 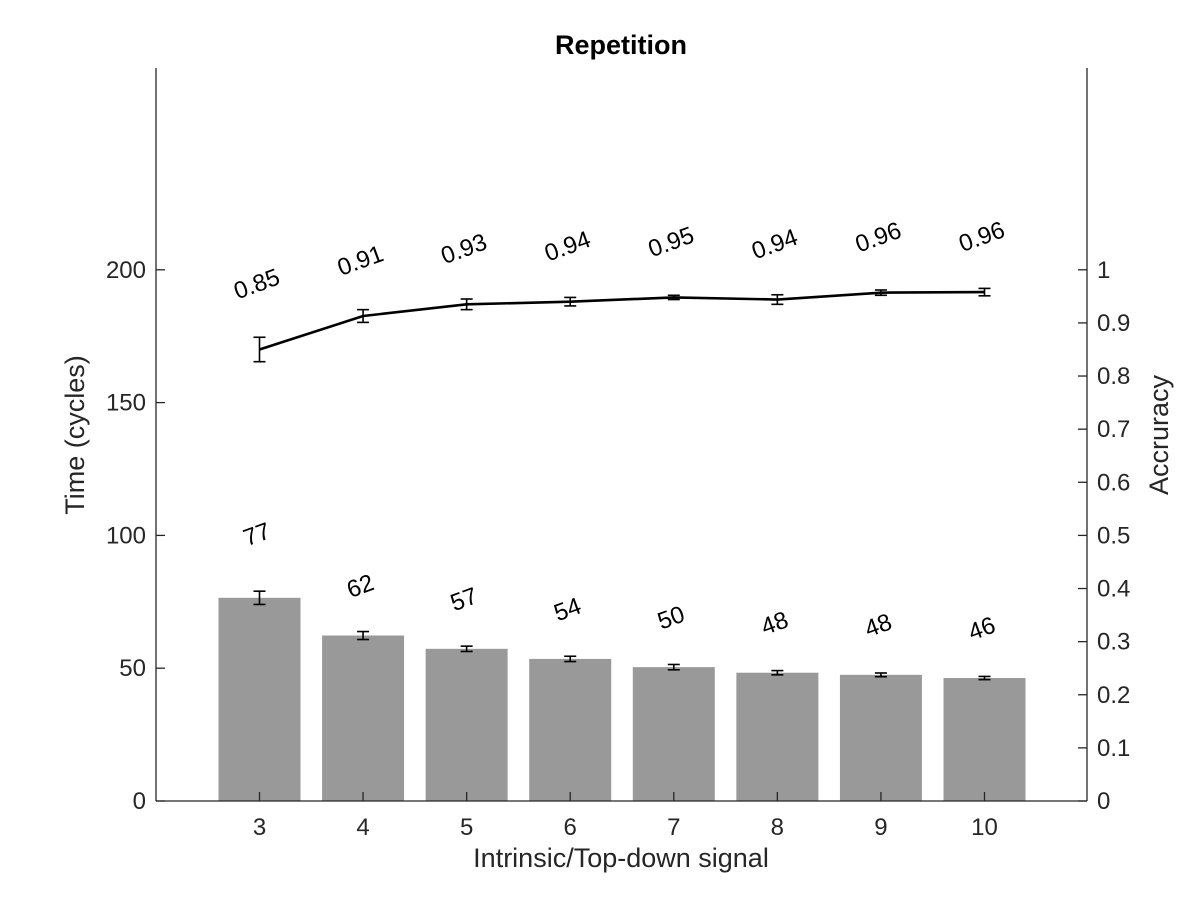 I want to click on x-tick-label-6: 6, so click(x=570, y=827).